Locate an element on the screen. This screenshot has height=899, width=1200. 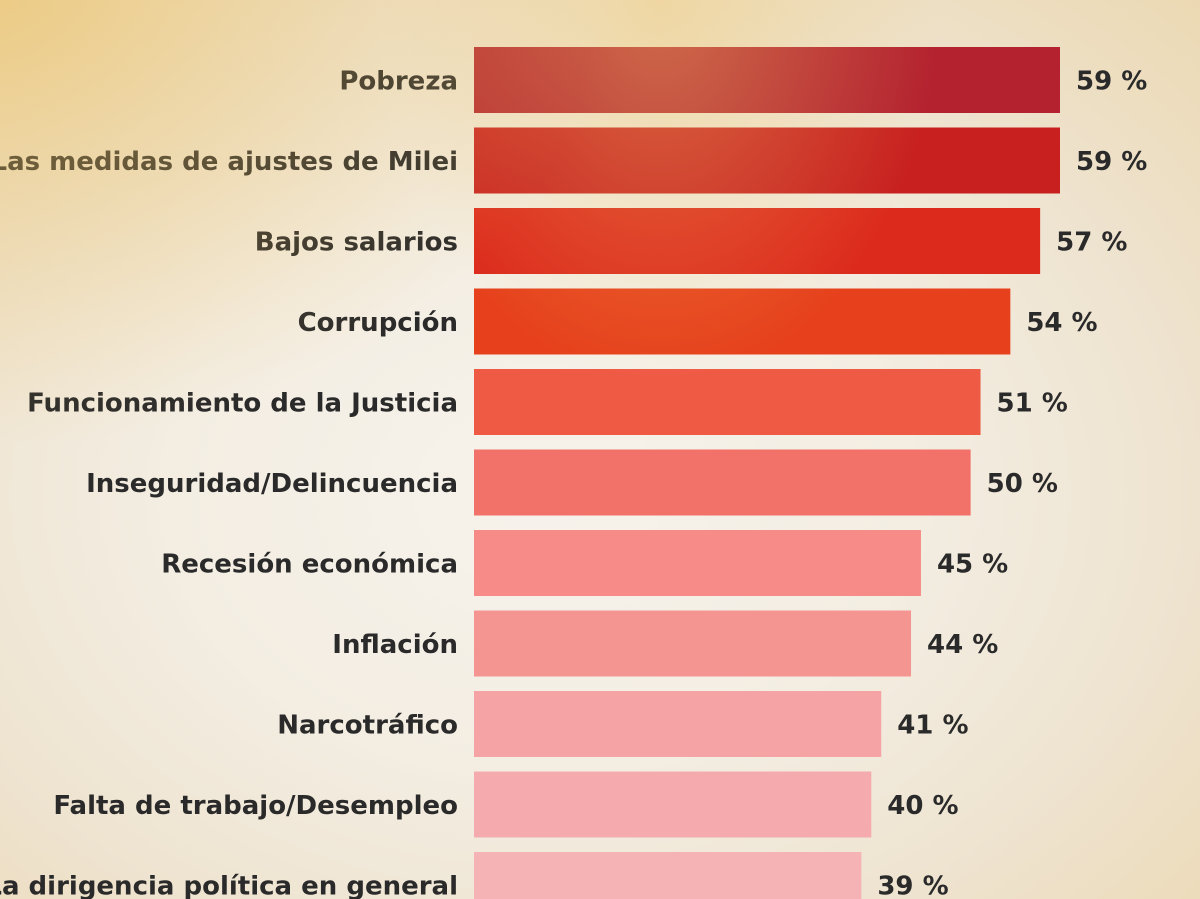
category-label: Funcionamiento de la Justicia is located at coordinates (242, 403).